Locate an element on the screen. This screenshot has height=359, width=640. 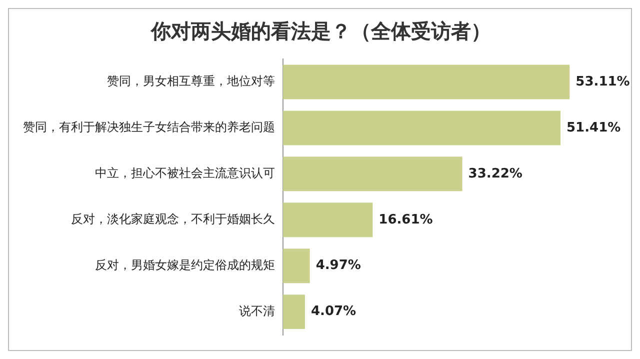
y-tick-label: 赞同，男女相互尊重，地位对等 is located at coordinates (191, 81).